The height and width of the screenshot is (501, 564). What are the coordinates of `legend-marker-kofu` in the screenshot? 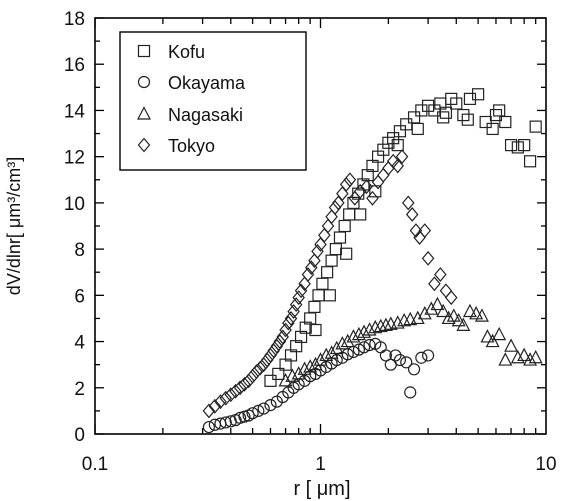 It's located at (144, 51).